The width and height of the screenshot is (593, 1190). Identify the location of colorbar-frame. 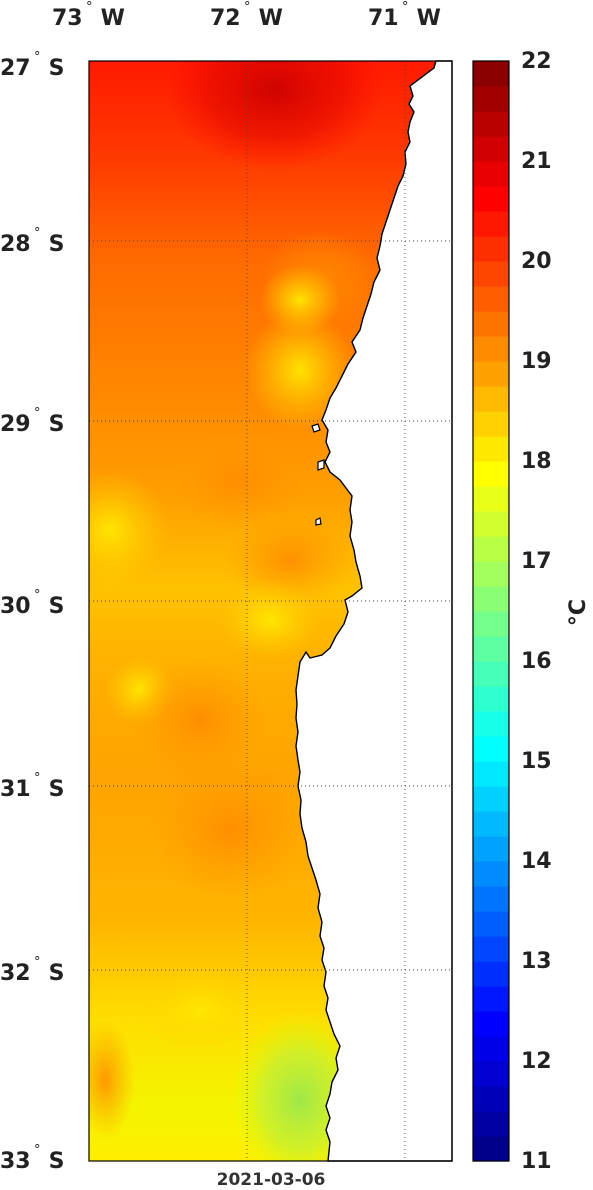
(491, 611).